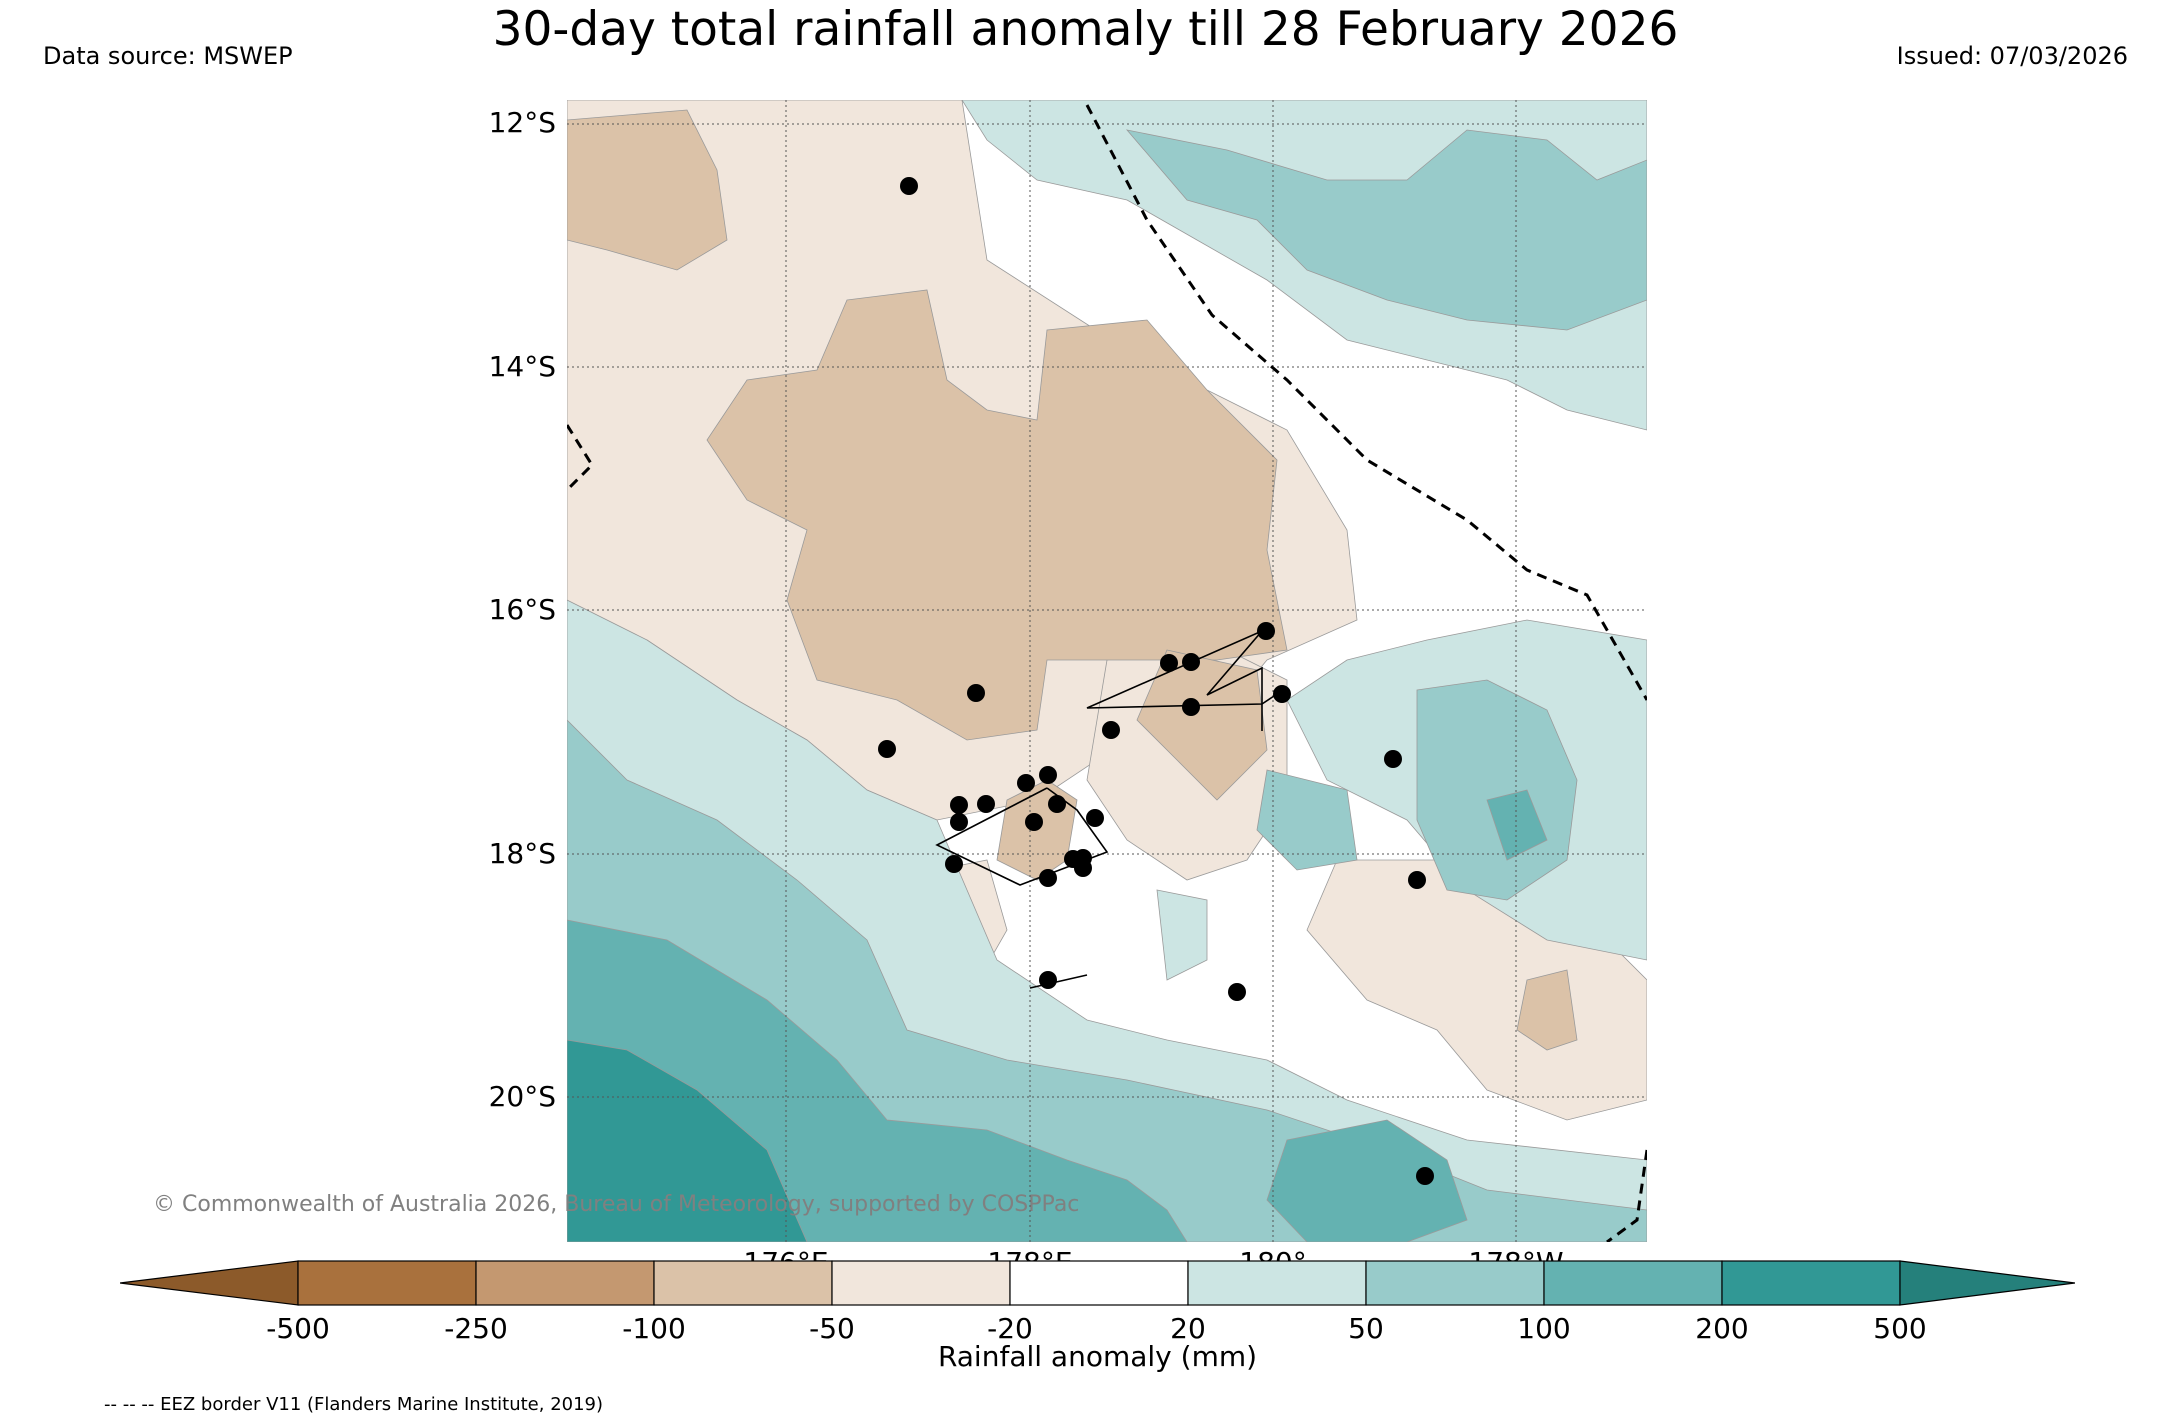 The height and width of the screenshot is (1426, 2171). I want to click on lat-label-14s: 14°S, so click(522, 366).